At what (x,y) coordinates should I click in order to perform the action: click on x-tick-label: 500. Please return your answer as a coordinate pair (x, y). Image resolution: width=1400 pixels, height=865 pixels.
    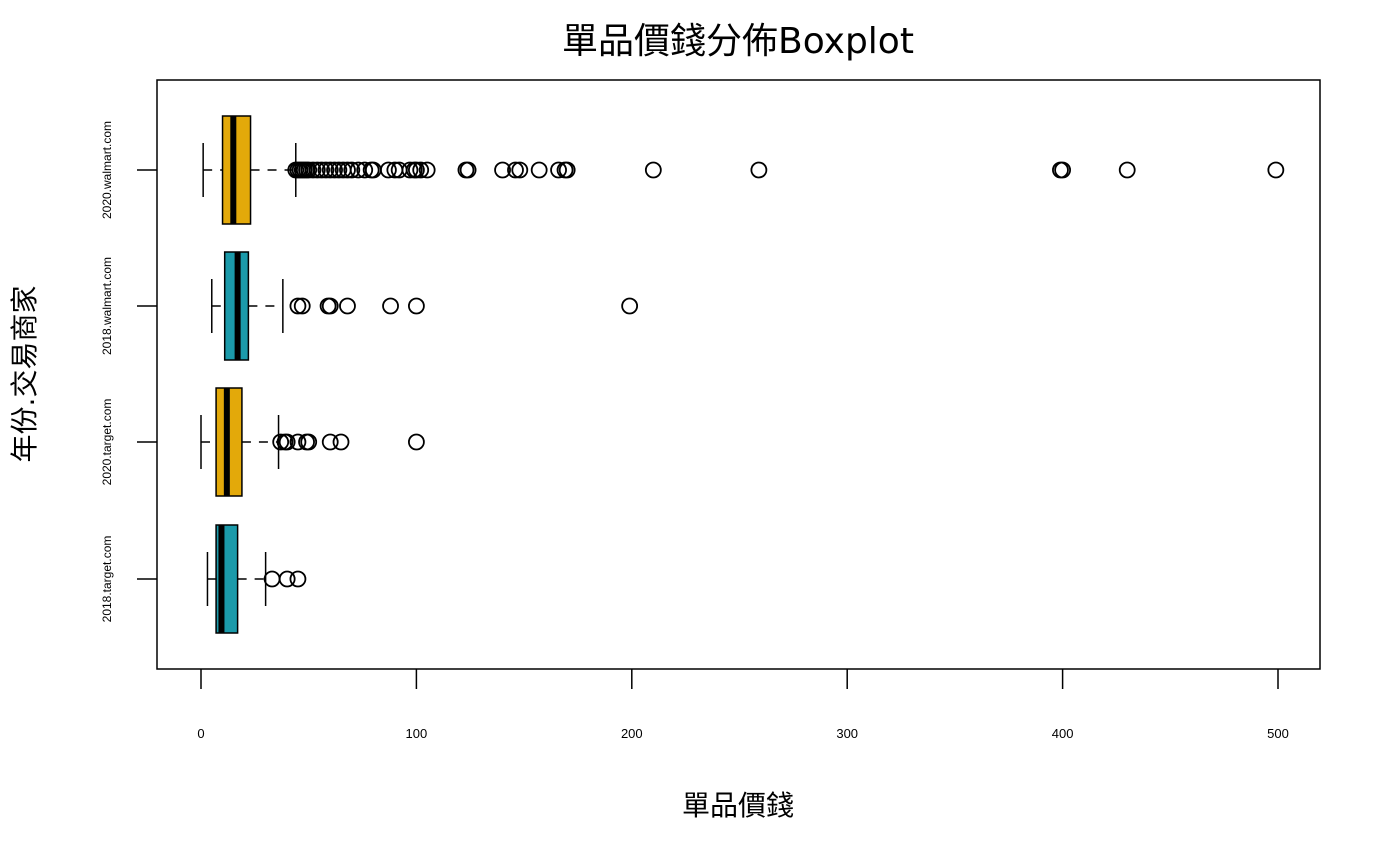
    Looking at the image, I should click on (1278, 733).